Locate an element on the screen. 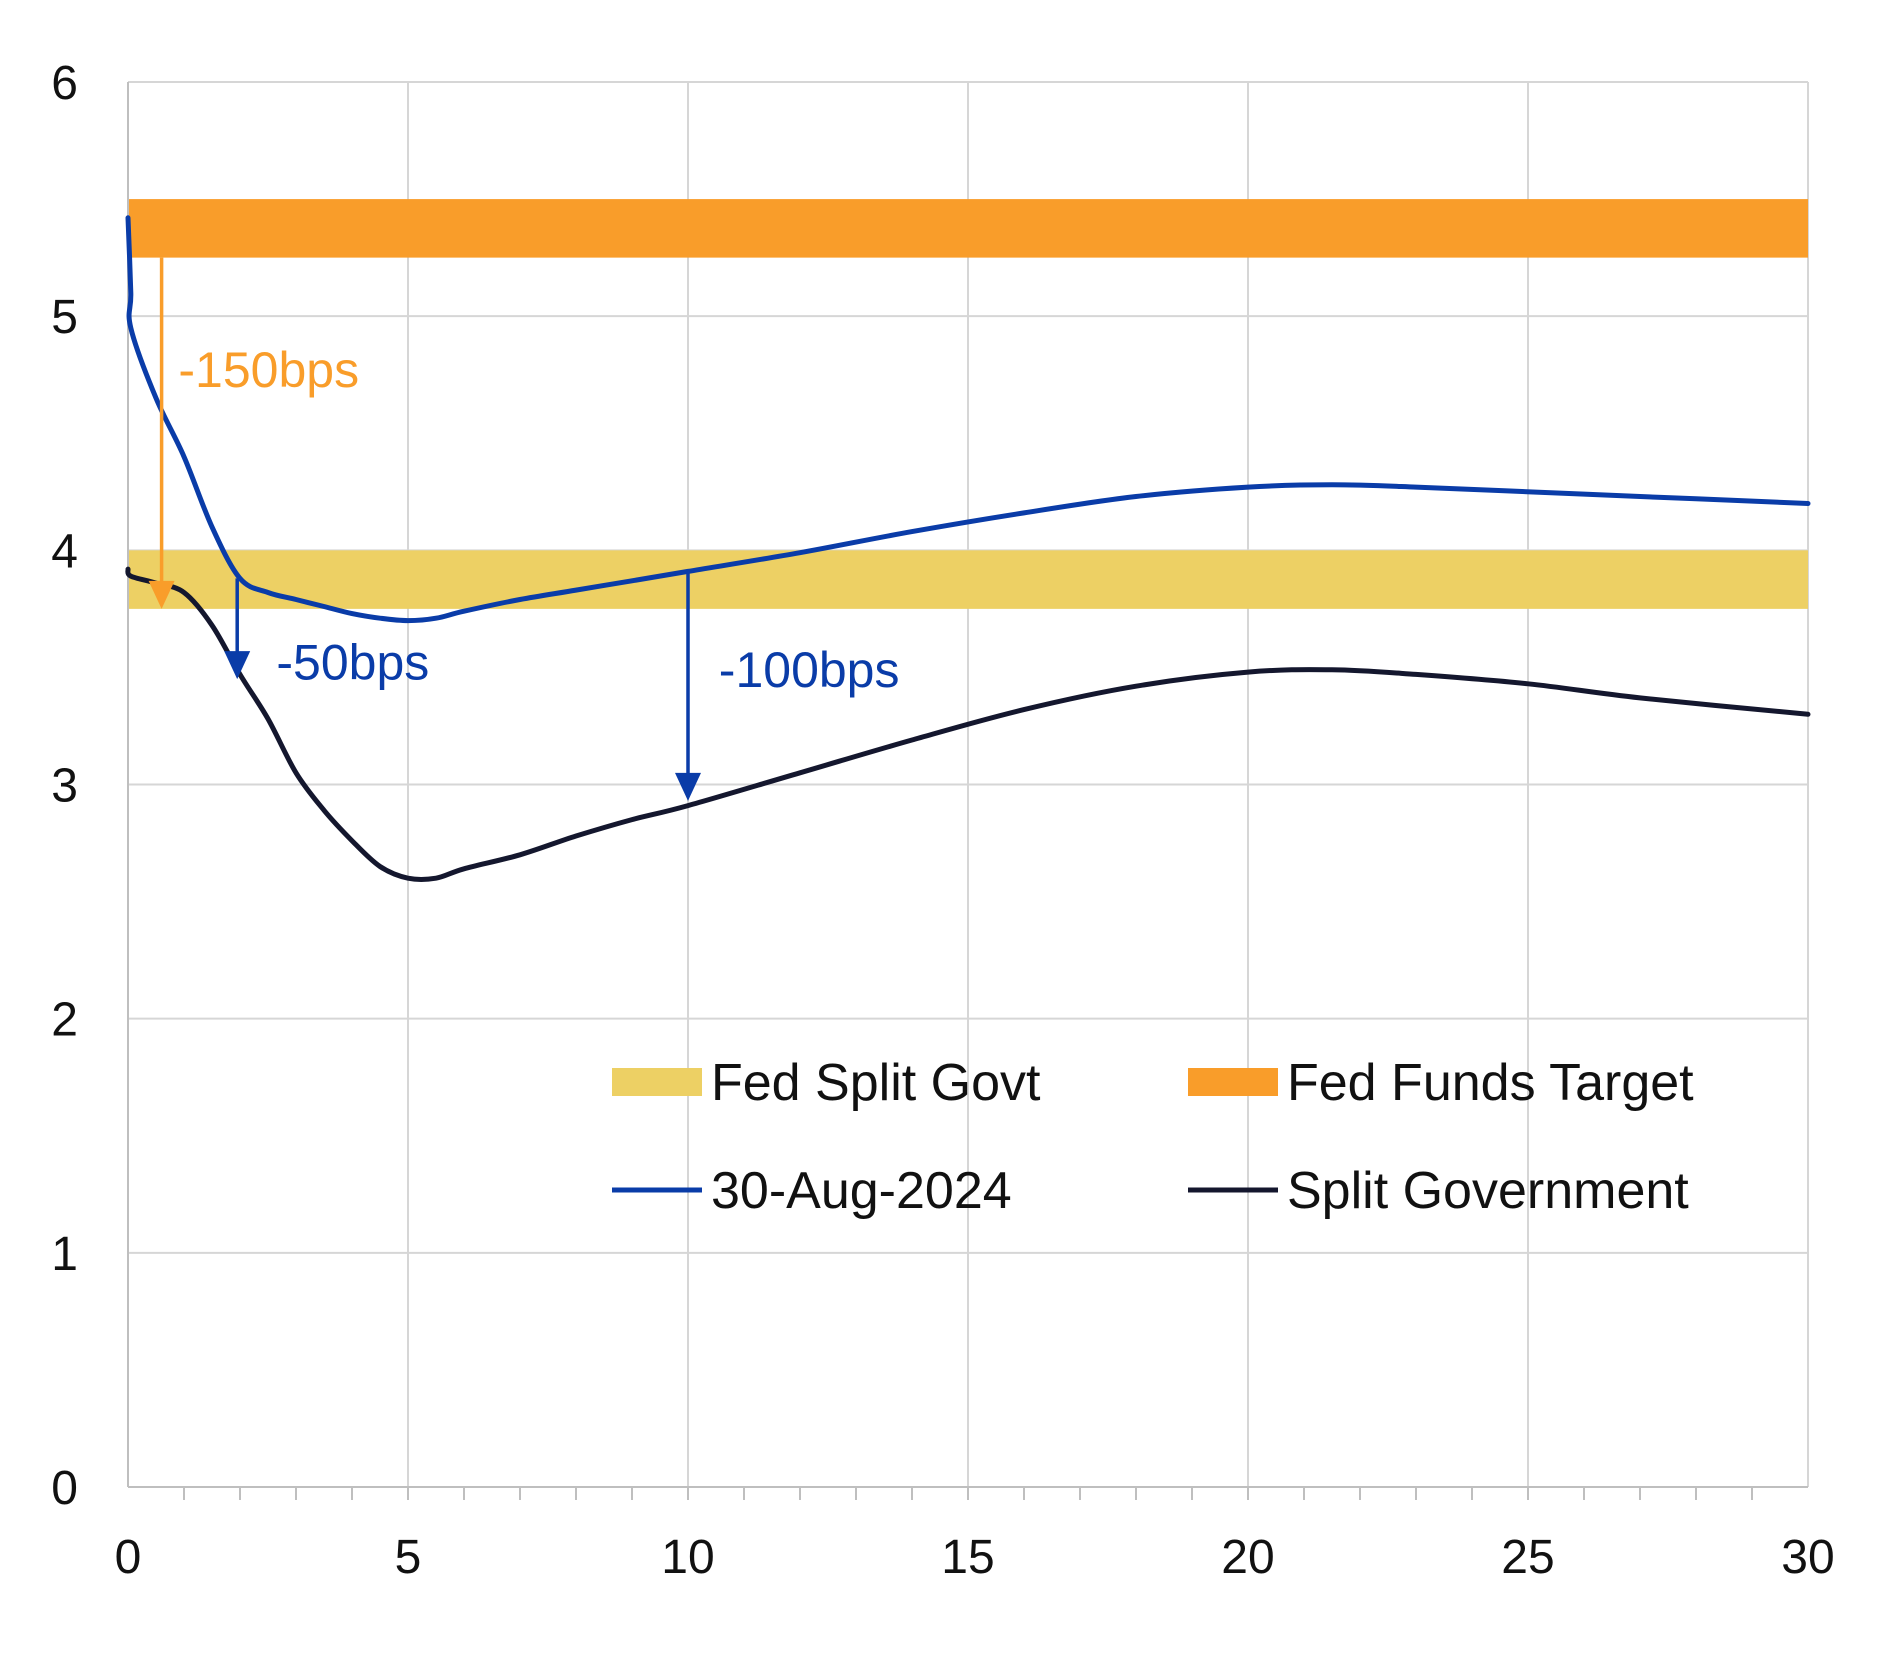  annotation-150bps-arrowhead is located at coordinates (161, 594).